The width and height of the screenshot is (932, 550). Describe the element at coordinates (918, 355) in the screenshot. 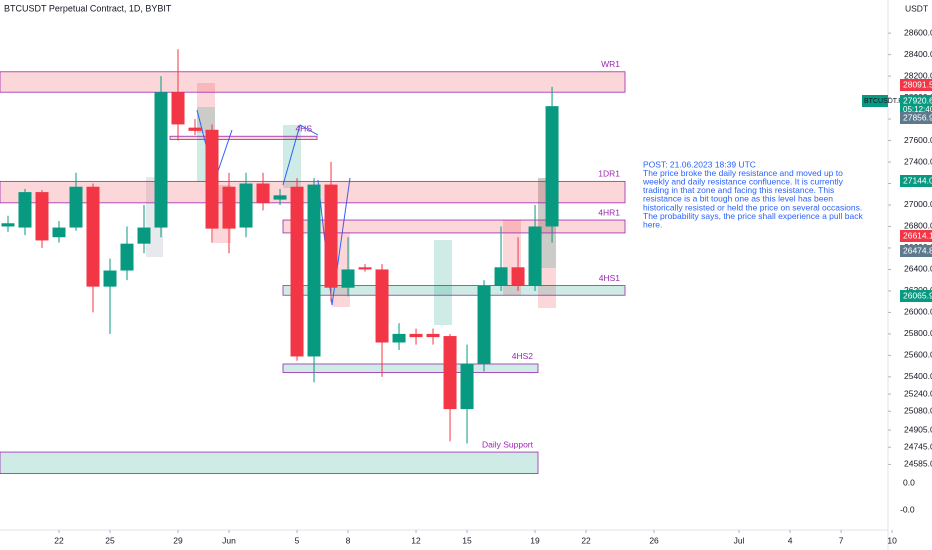

I see `y-tick-label: 25600.0` at that location.